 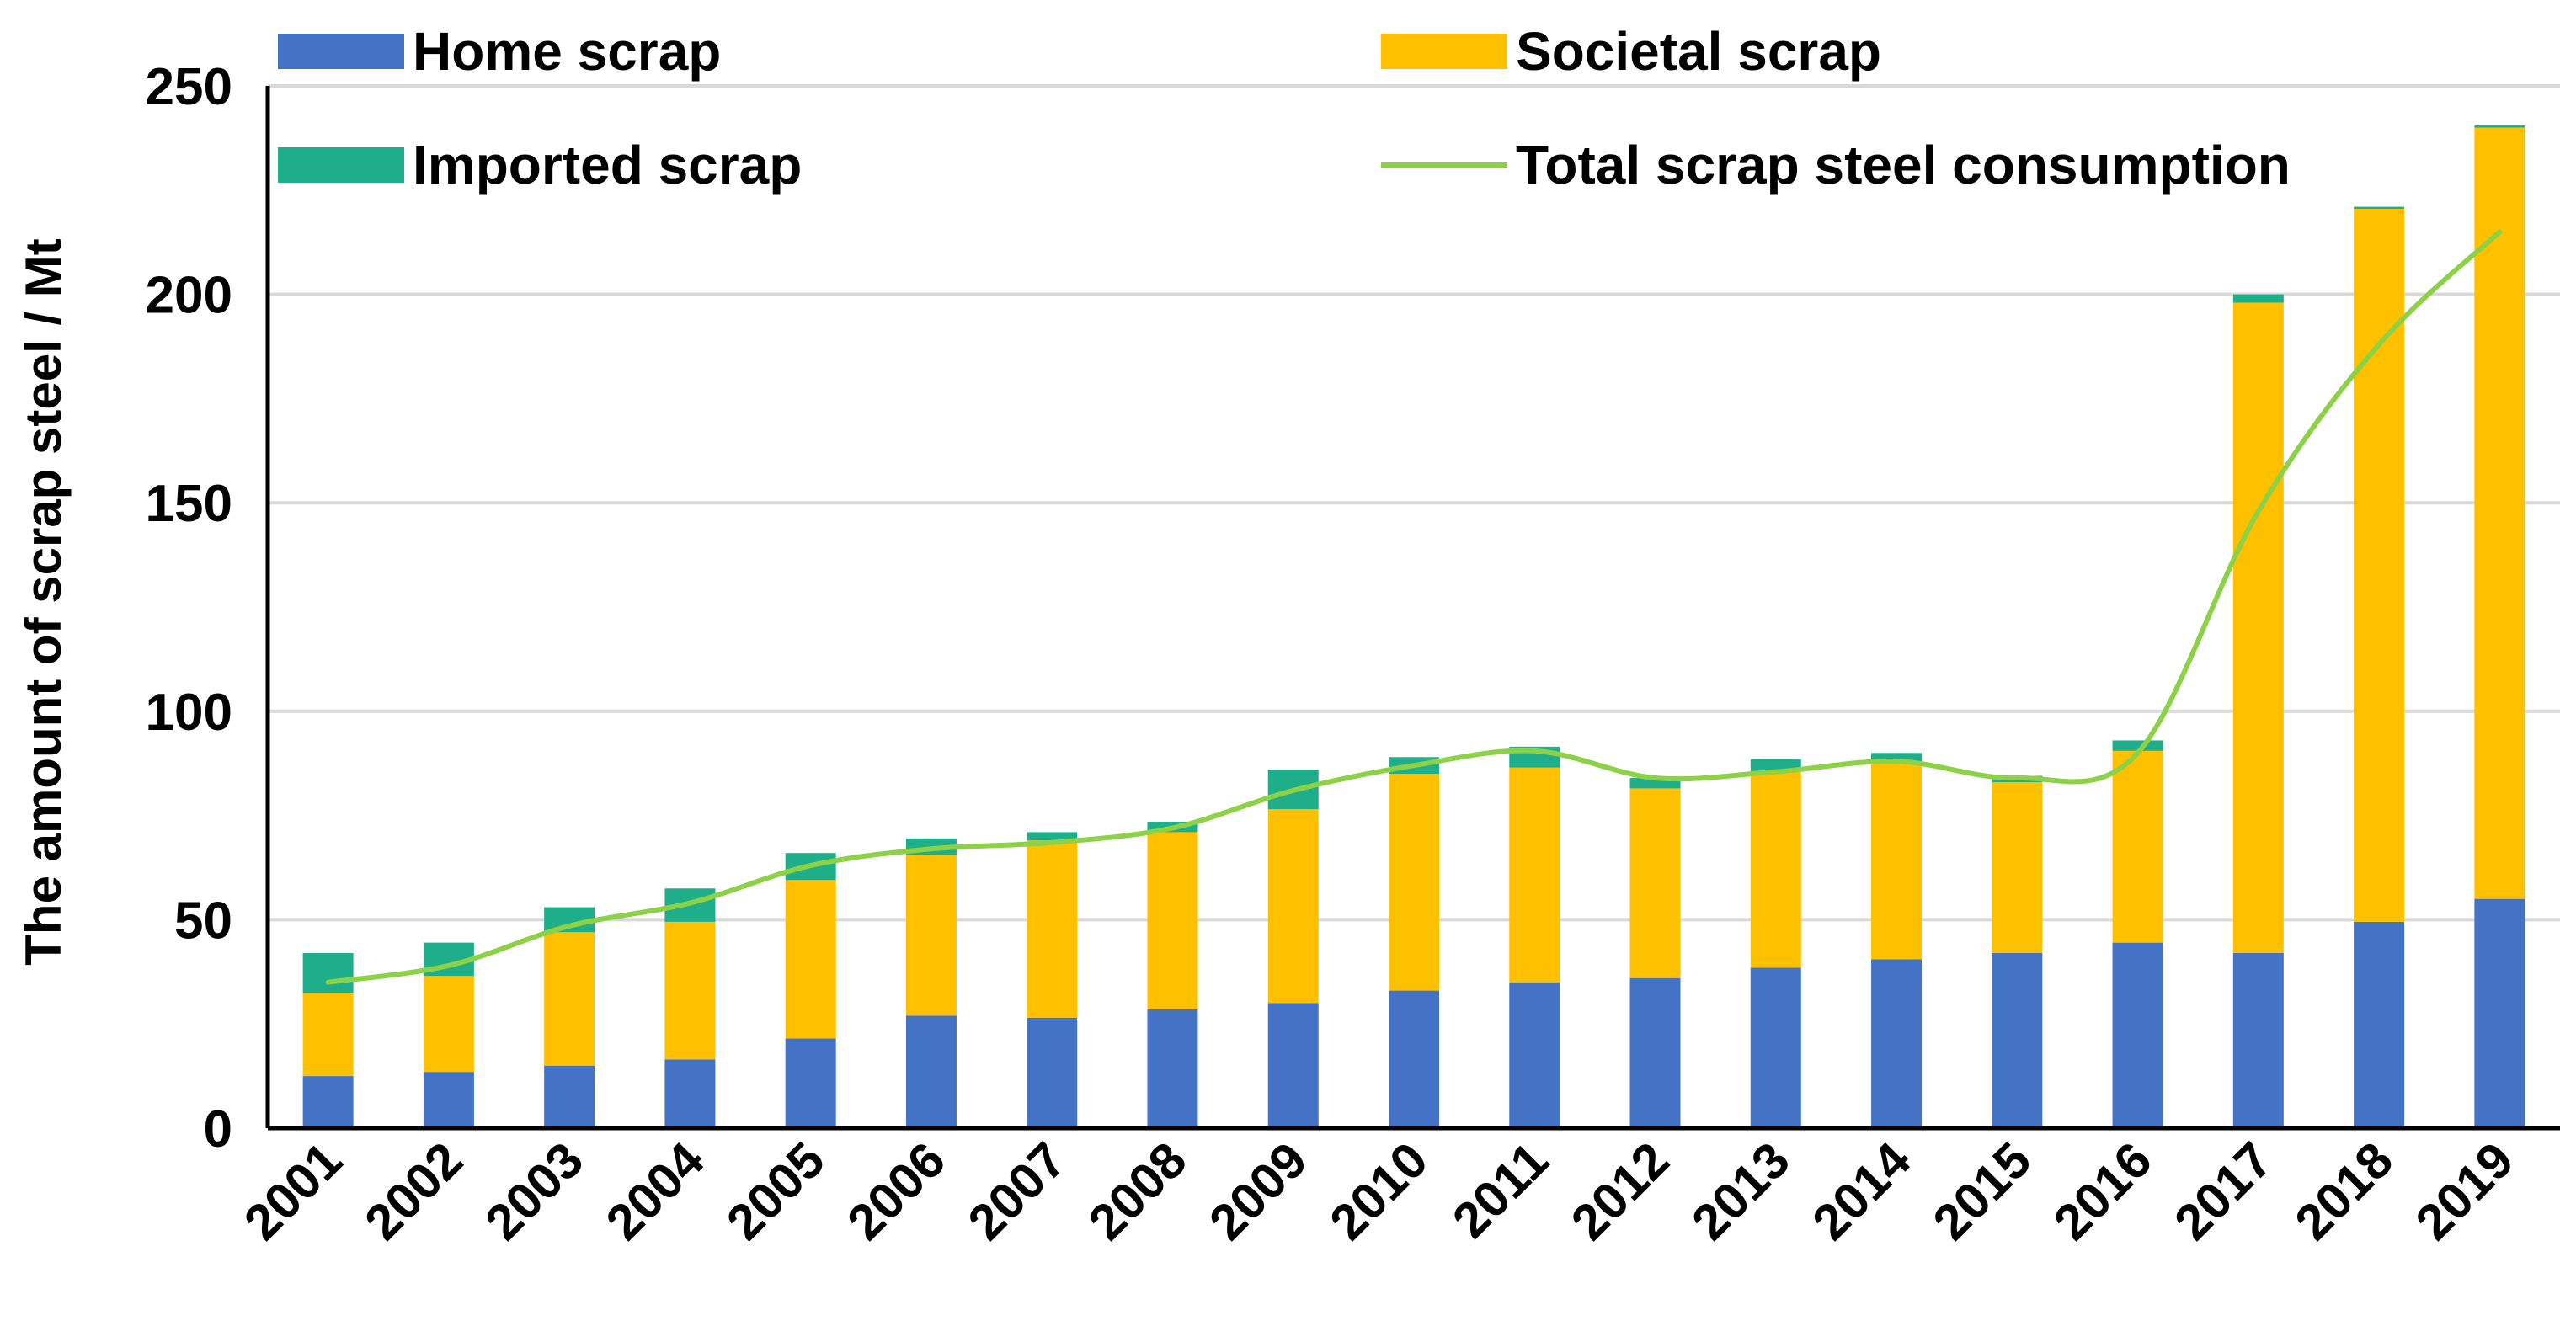 What do you see at coordinates (690, 1093) in the screenshot?
I see `bar-home-scrap-2004` at bounding box center [690, 1093].